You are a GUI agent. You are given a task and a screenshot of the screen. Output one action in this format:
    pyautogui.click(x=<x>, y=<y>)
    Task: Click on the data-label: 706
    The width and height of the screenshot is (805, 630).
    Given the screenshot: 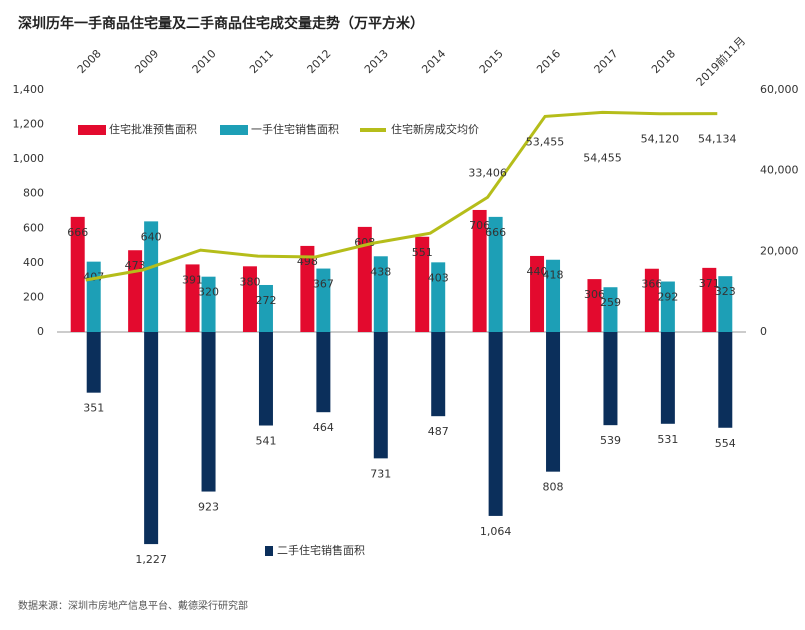 What is the action you would take?
    pyautogui.click(x=479, y=225)
    